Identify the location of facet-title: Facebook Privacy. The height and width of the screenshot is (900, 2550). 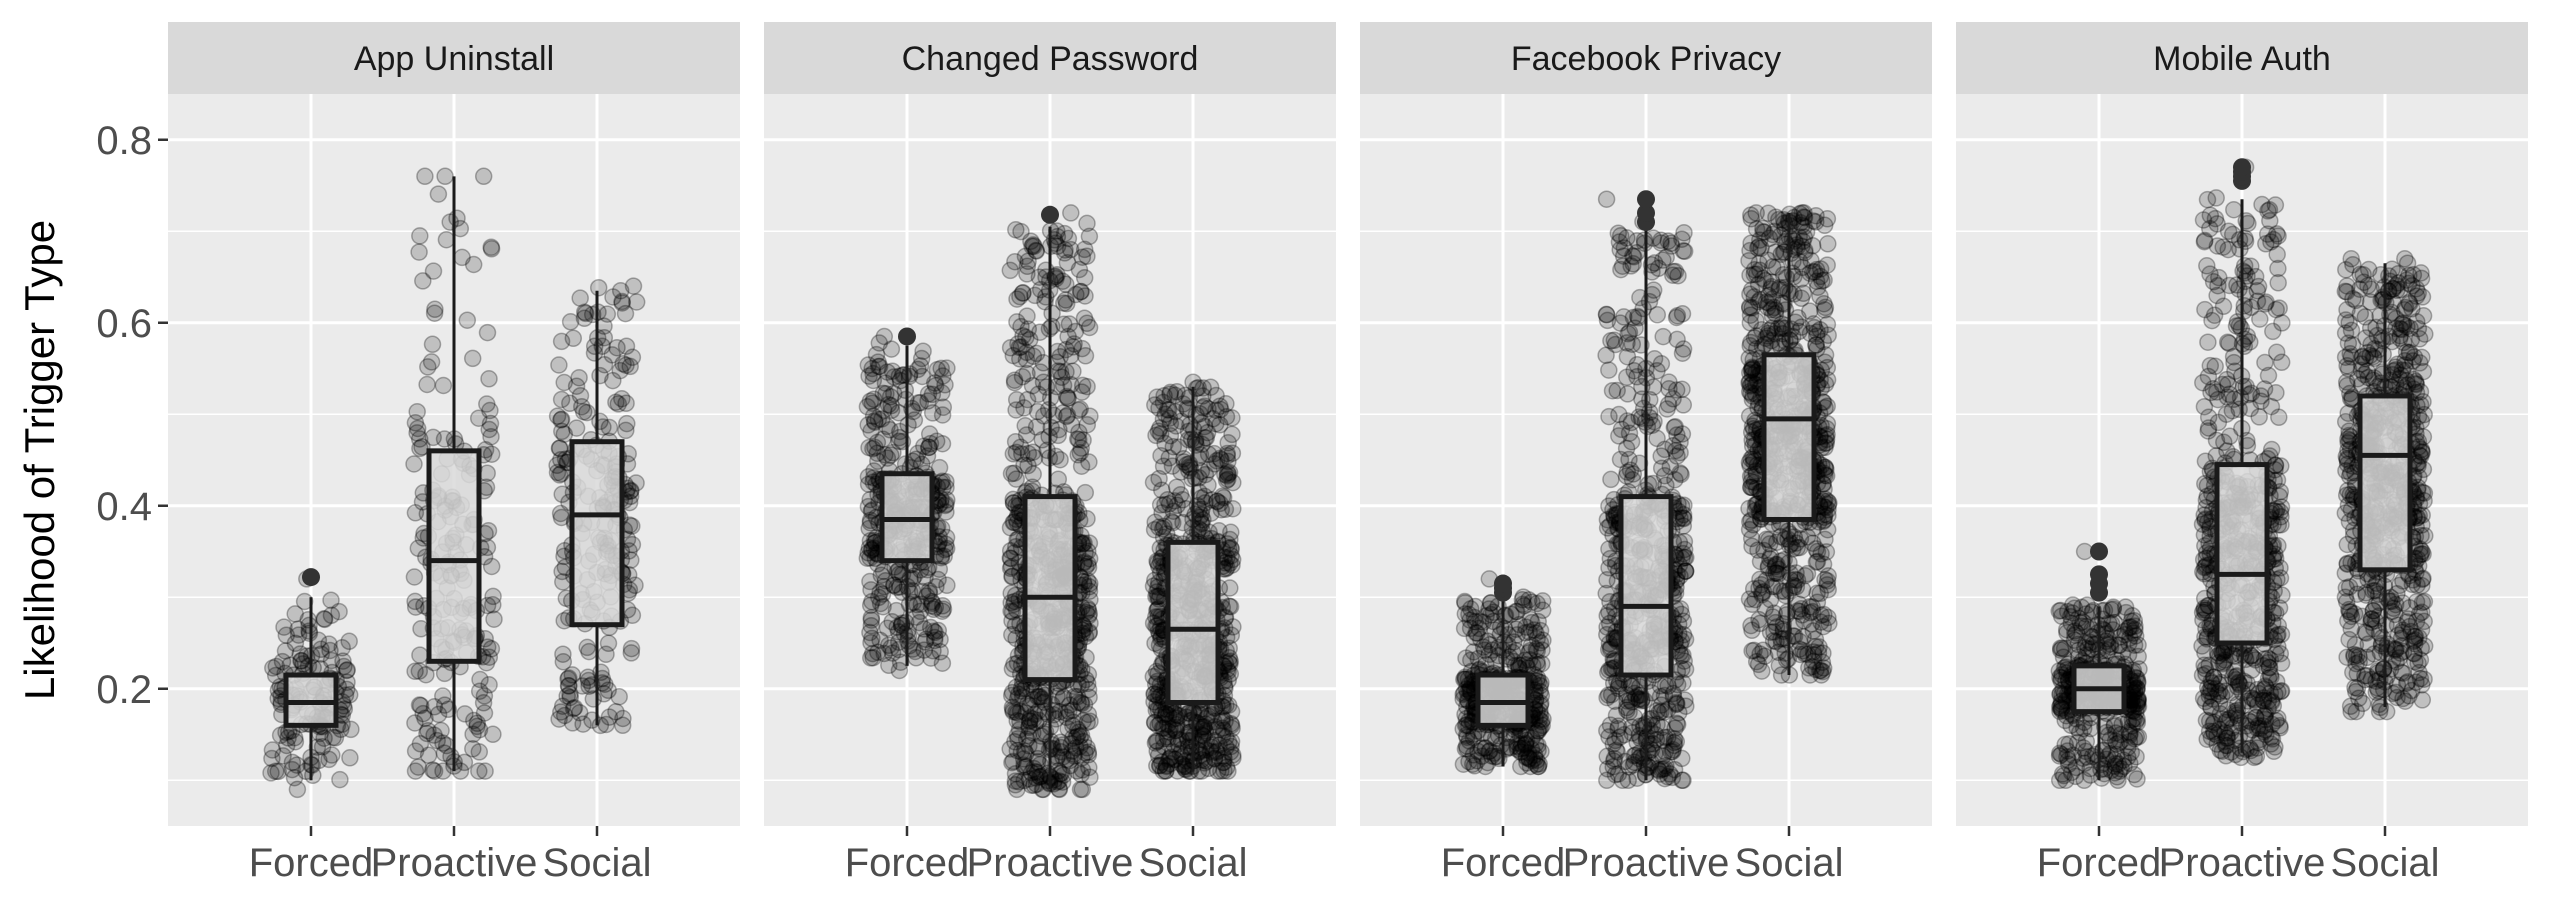
(1646, 59).